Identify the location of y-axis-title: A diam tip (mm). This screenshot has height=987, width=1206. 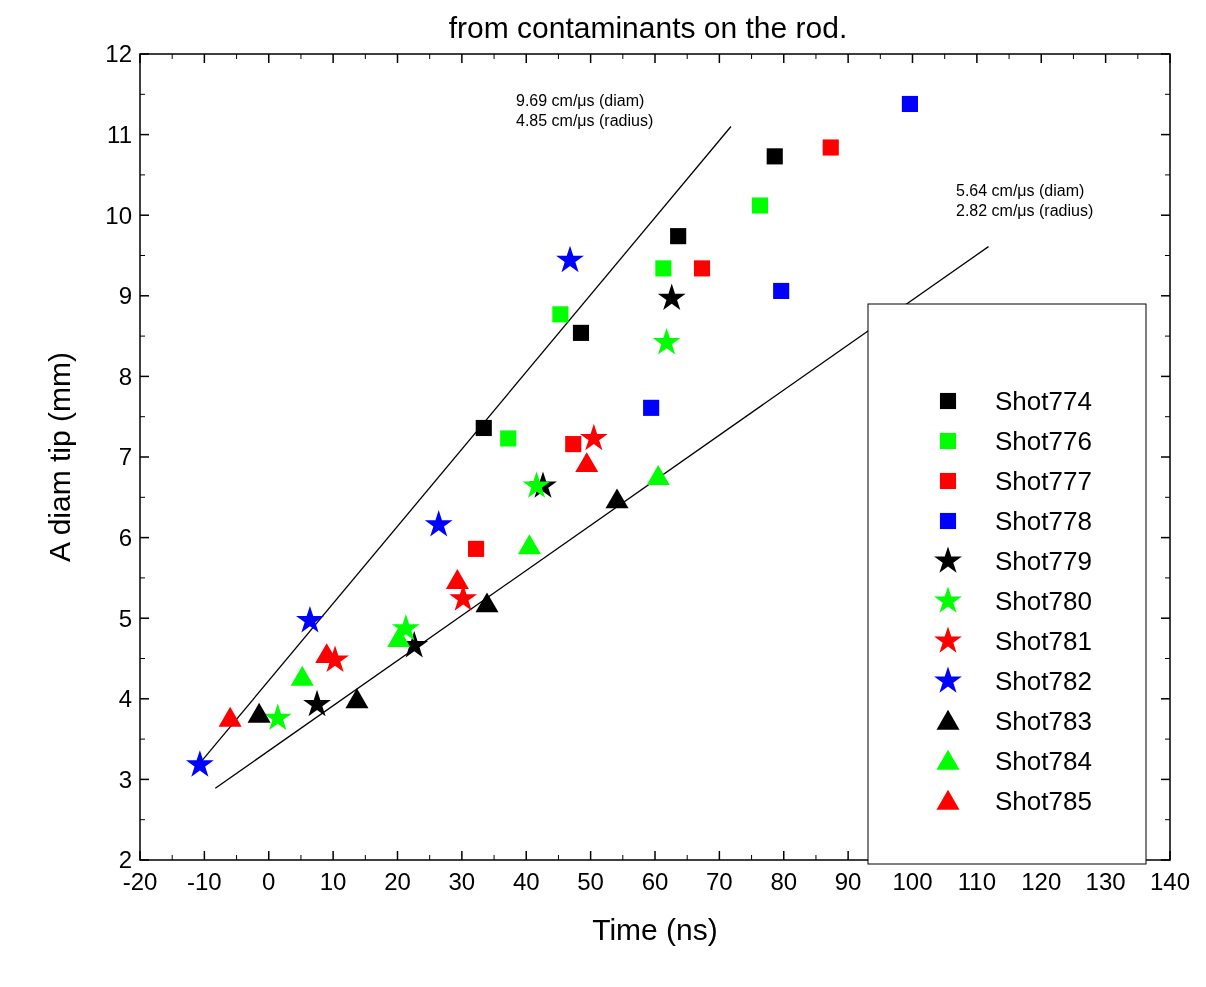
(59, 457).